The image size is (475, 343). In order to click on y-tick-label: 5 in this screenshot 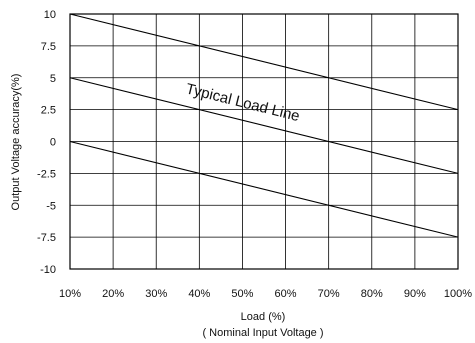, I will do `click(53, 79)`.